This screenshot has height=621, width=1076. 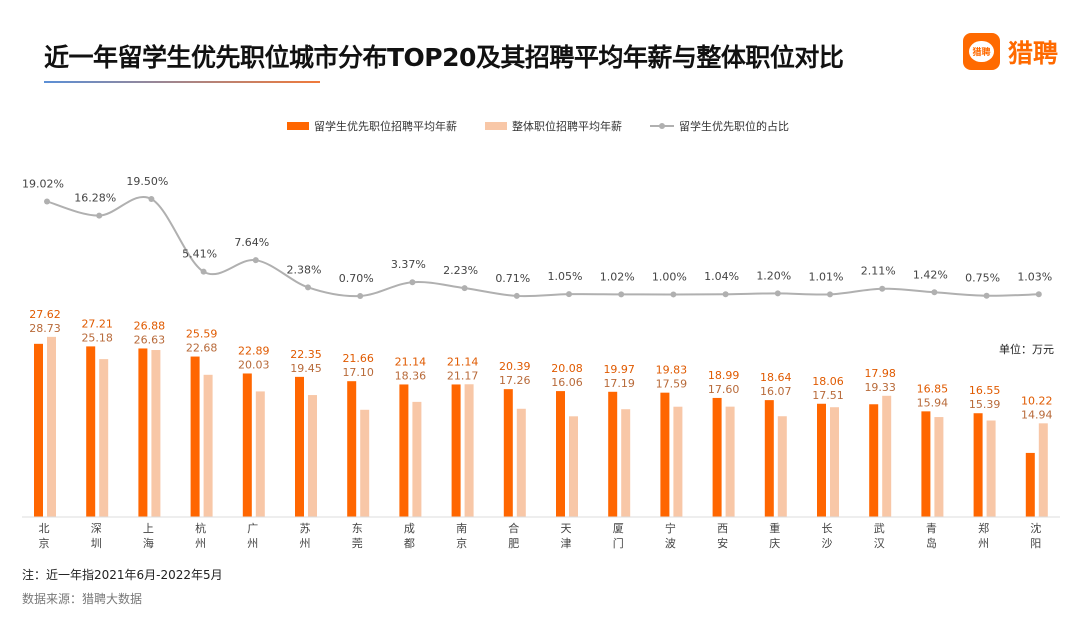 I want to click on legend-line-swatch, so click(x=662, y=126).